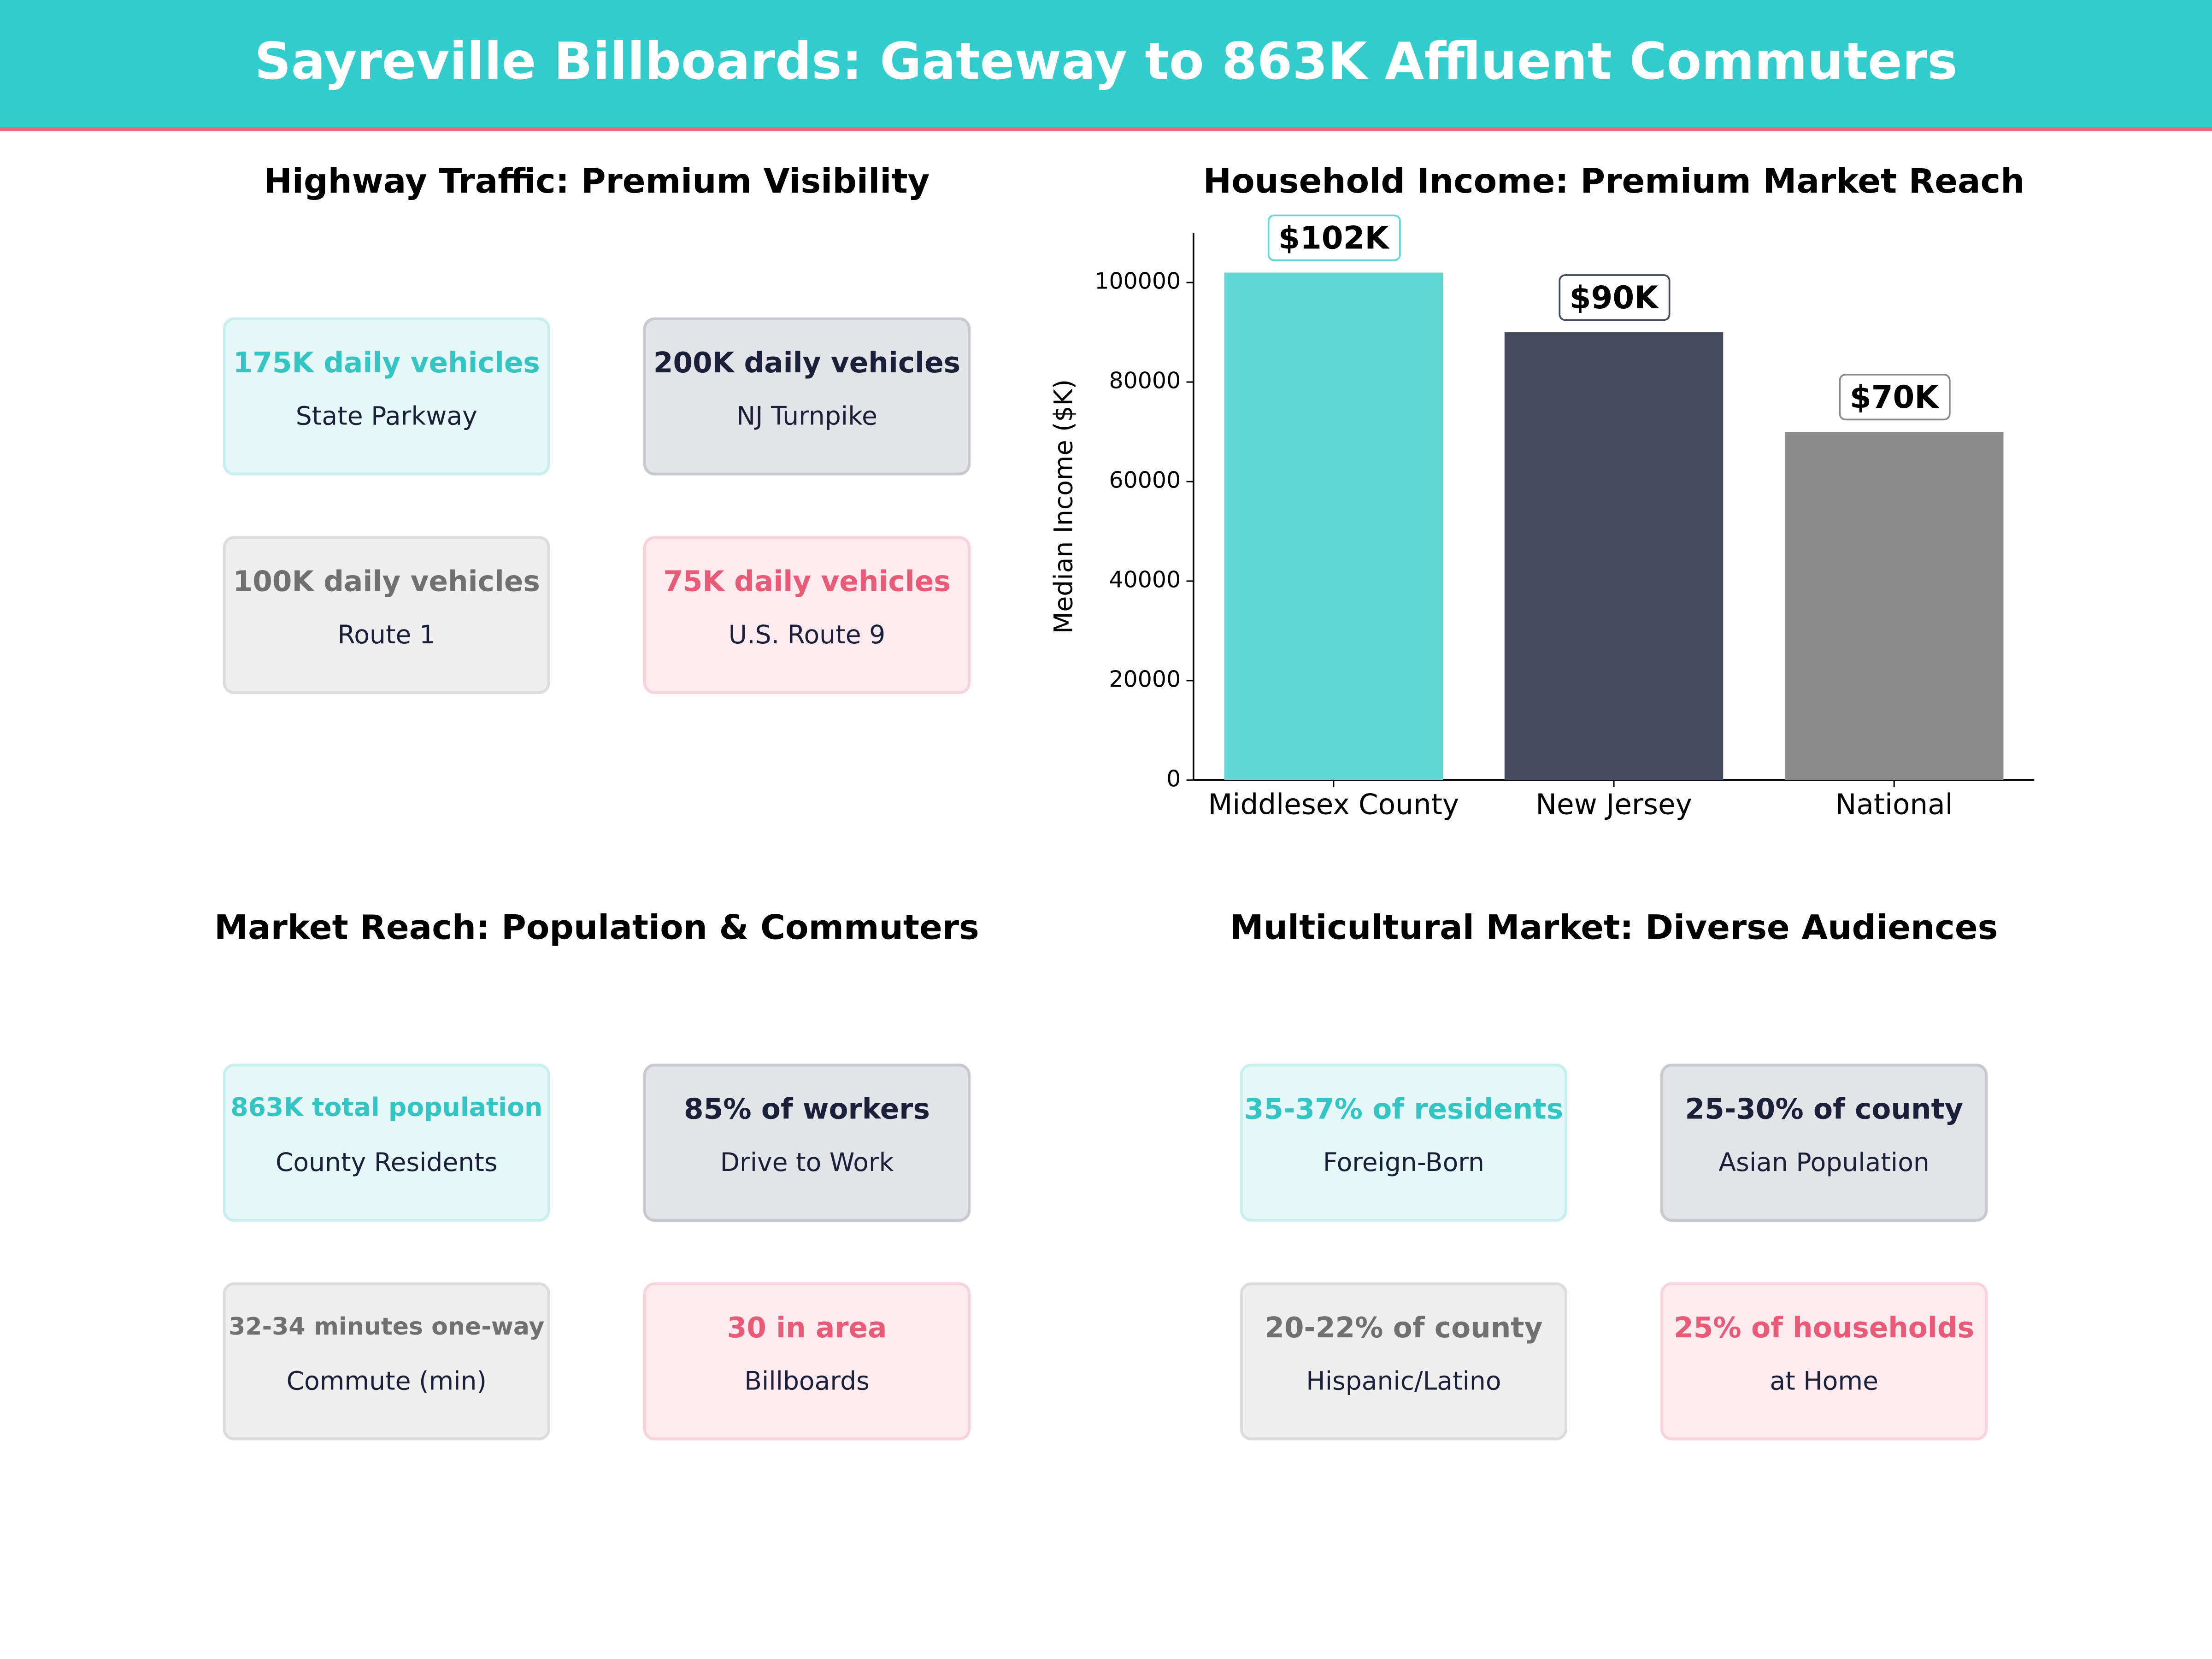 The image size is (2212, 1659). Describe the element at coordinates (386, 1143) in the screenshot. I see `stat-card: 863K total population County Residents` at that location.